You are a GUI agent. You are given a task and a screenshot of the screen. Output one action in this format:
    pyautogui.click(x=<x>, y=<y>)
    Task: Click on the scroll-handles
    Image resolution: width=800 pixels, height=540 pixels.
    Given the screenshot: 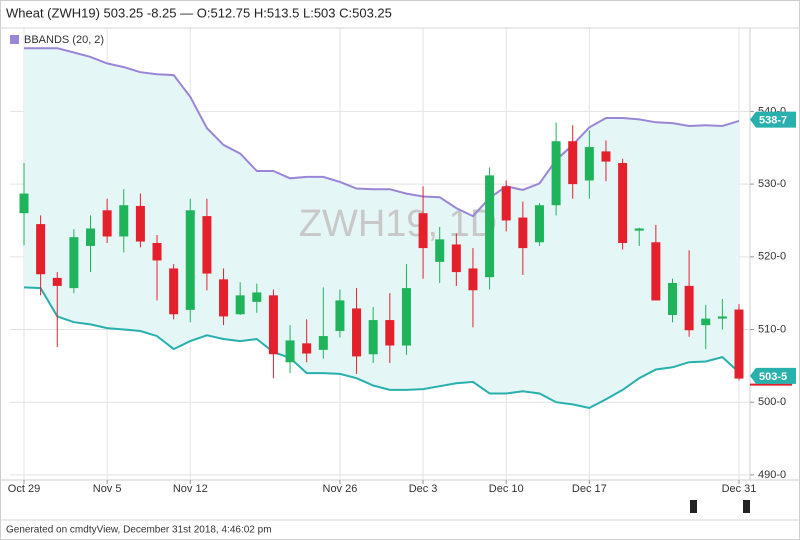 What is the action you would take?
    pyautogui.click(x=720, y=506)
    